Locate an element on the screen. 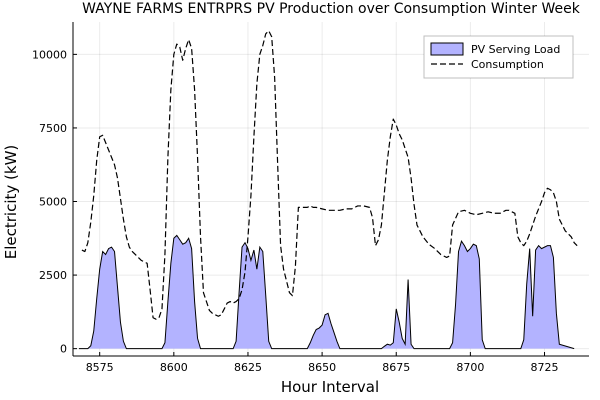 This screenshot has height=400, width=600. x-tick-label: 8625 is located at coordinates (248, 367).